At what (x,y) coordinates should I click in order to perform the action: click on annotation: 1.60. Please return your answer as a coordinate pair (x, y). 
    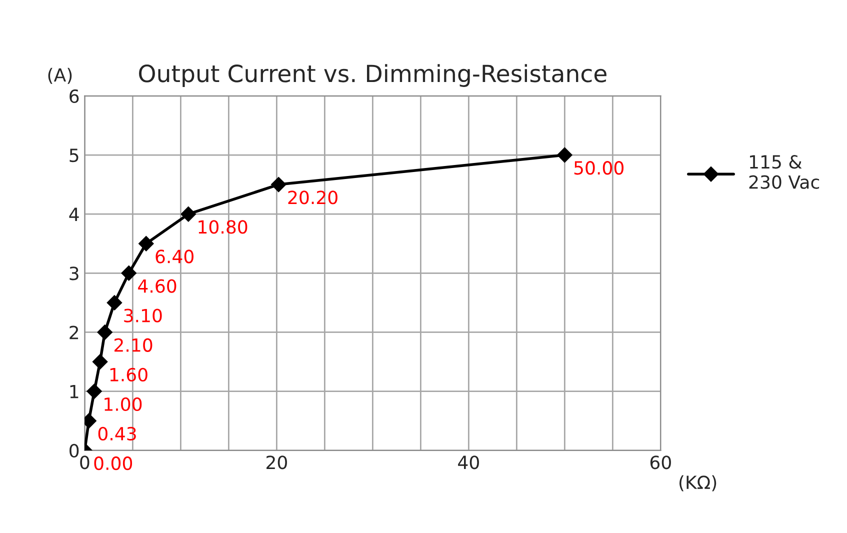
    Looking at the image, I should click on (129, 375).